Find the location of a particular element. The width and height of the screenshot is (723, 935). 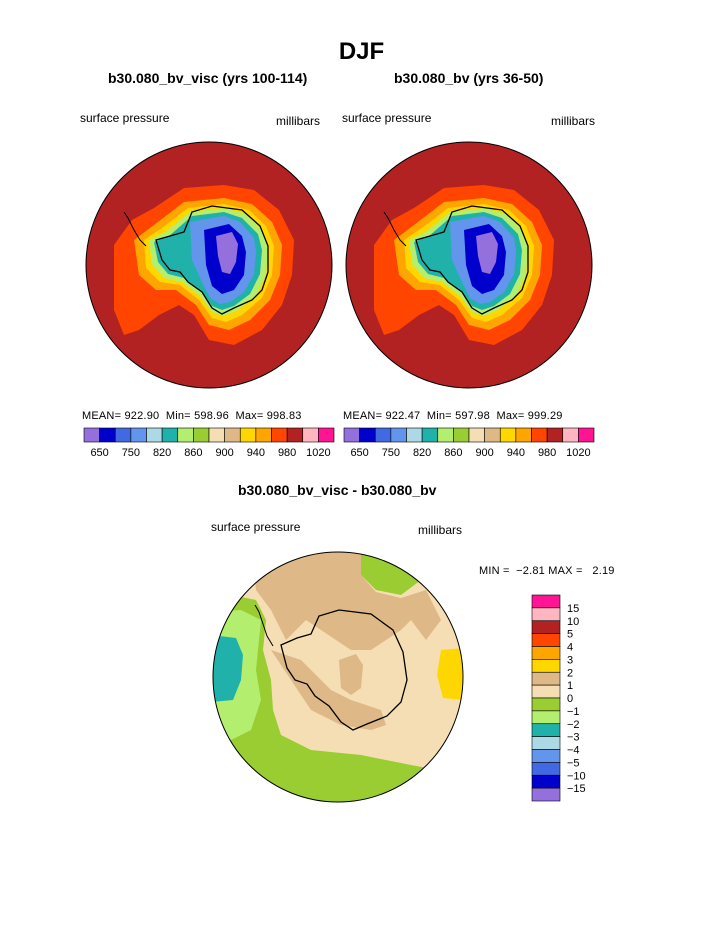

panel1-mean-label: MEAN= is located at coordinates (102, 416).